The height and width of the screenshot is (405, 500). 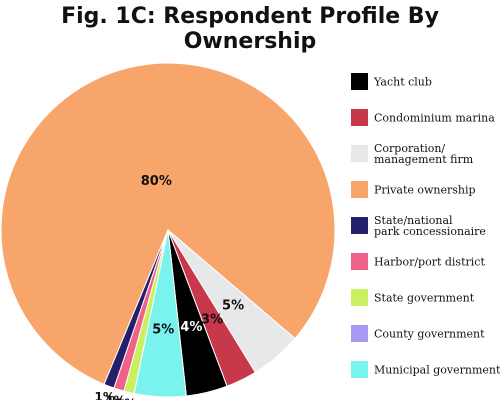 I want to click on legend-swatch-county-government, so click(x=359, y=333).